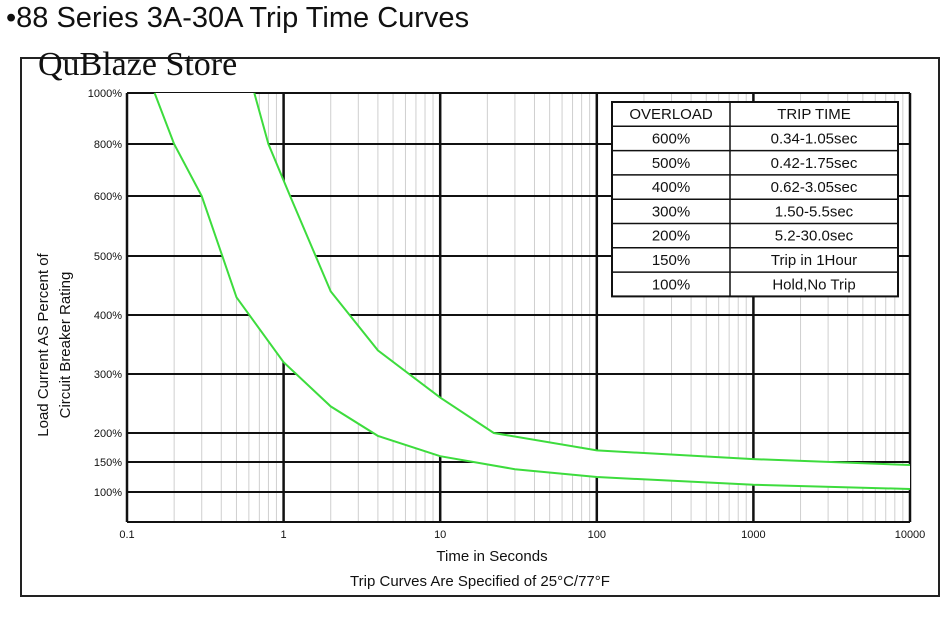 Image resolution: width=950 pixels, height=621 pixels. What do you see at coordinates (671, 163) in the screenshot?
I see `table-cell-overload: 500%` at bounding box center [671, 163].